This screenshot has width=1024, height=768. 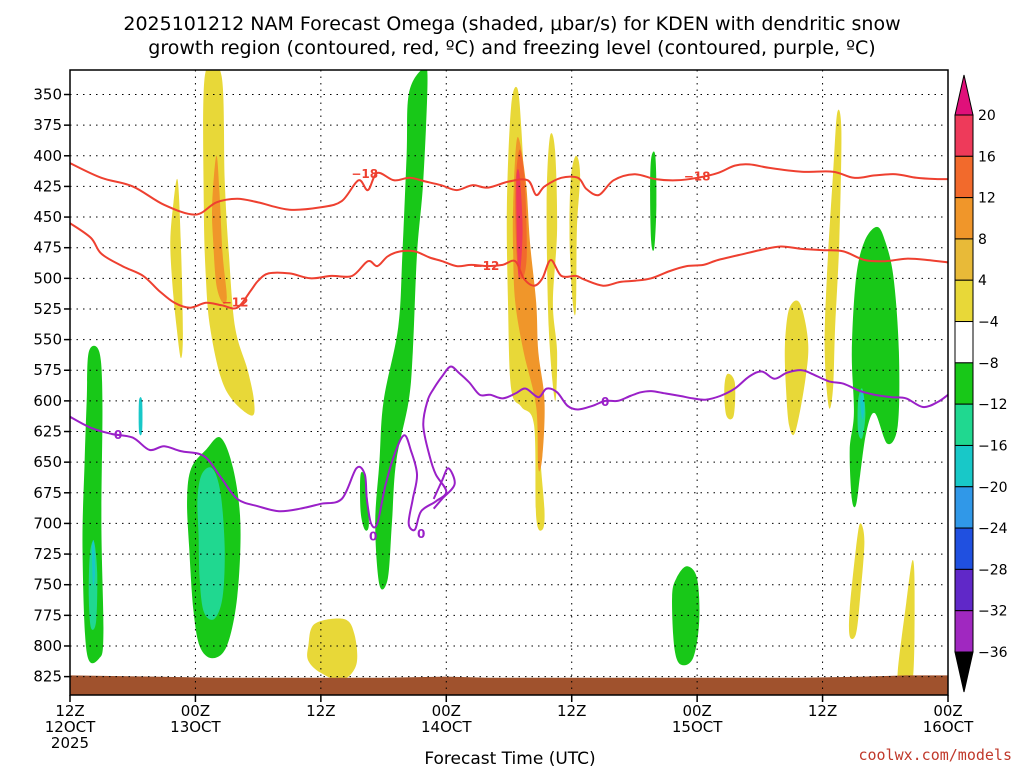 What do you see at coordinates (47, 493) in the screenshot?
I see `y-tick-label: 675` at bounding box center [47, 493].